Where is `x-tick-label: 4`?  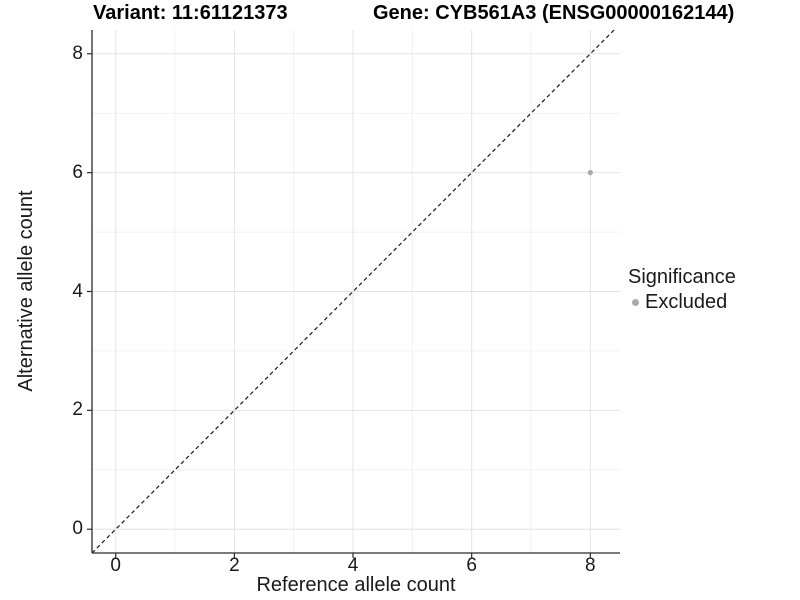
x-tick-label: 4 is located at coordinates (353, 565).